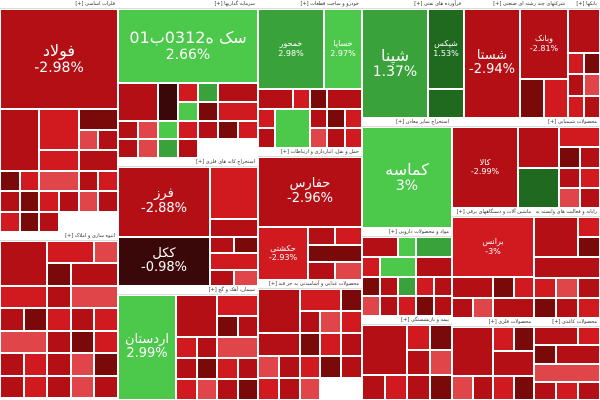 Image resolution: width=600 pixels, height=400 pixels. I want to click on tile-symbol: فولاد, so click(59, 51).